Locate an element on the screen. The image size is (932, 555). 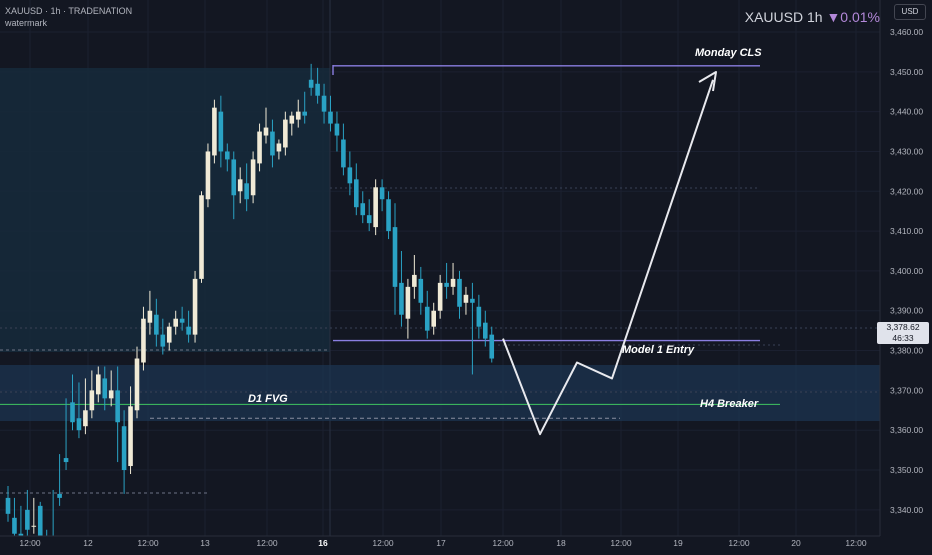
symbol-legend: XAUUSD 1h ▼0.01% is located at coordinates (812, 17).